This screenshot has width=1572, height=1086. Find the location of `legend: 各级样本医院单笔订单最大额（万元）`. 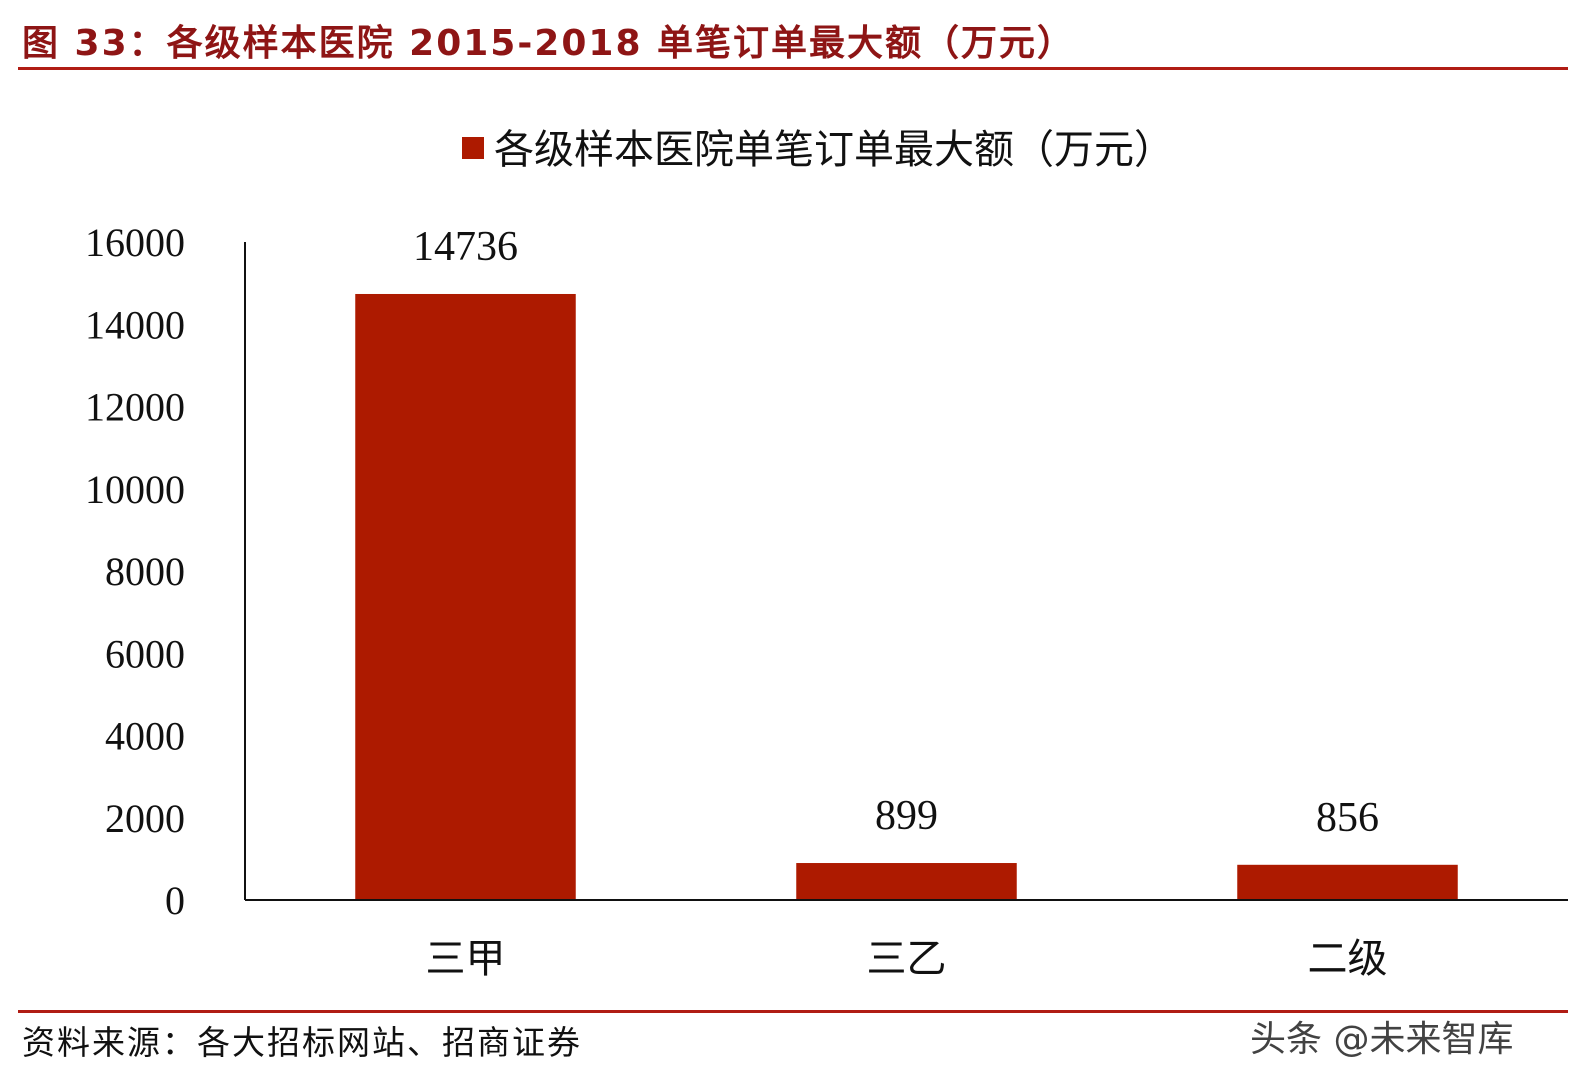

legend: 各级样本医院单笔订单最大额（万元） is located at coordinates (818, 150).